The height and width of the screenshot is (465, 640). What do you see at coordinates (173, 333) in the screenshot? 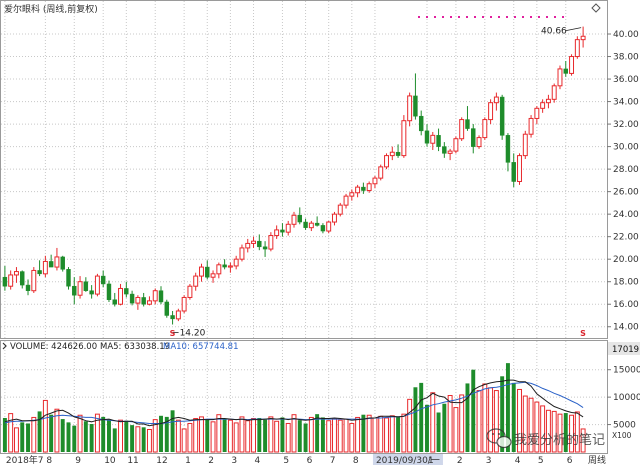
I see `s-marker: S` at bounding box center [173, 333].